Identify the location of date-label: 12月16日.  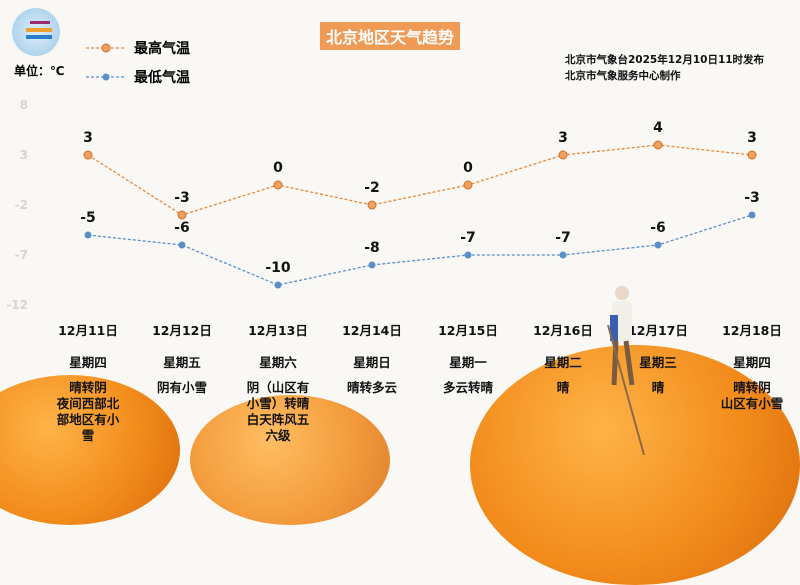
(563, 330).